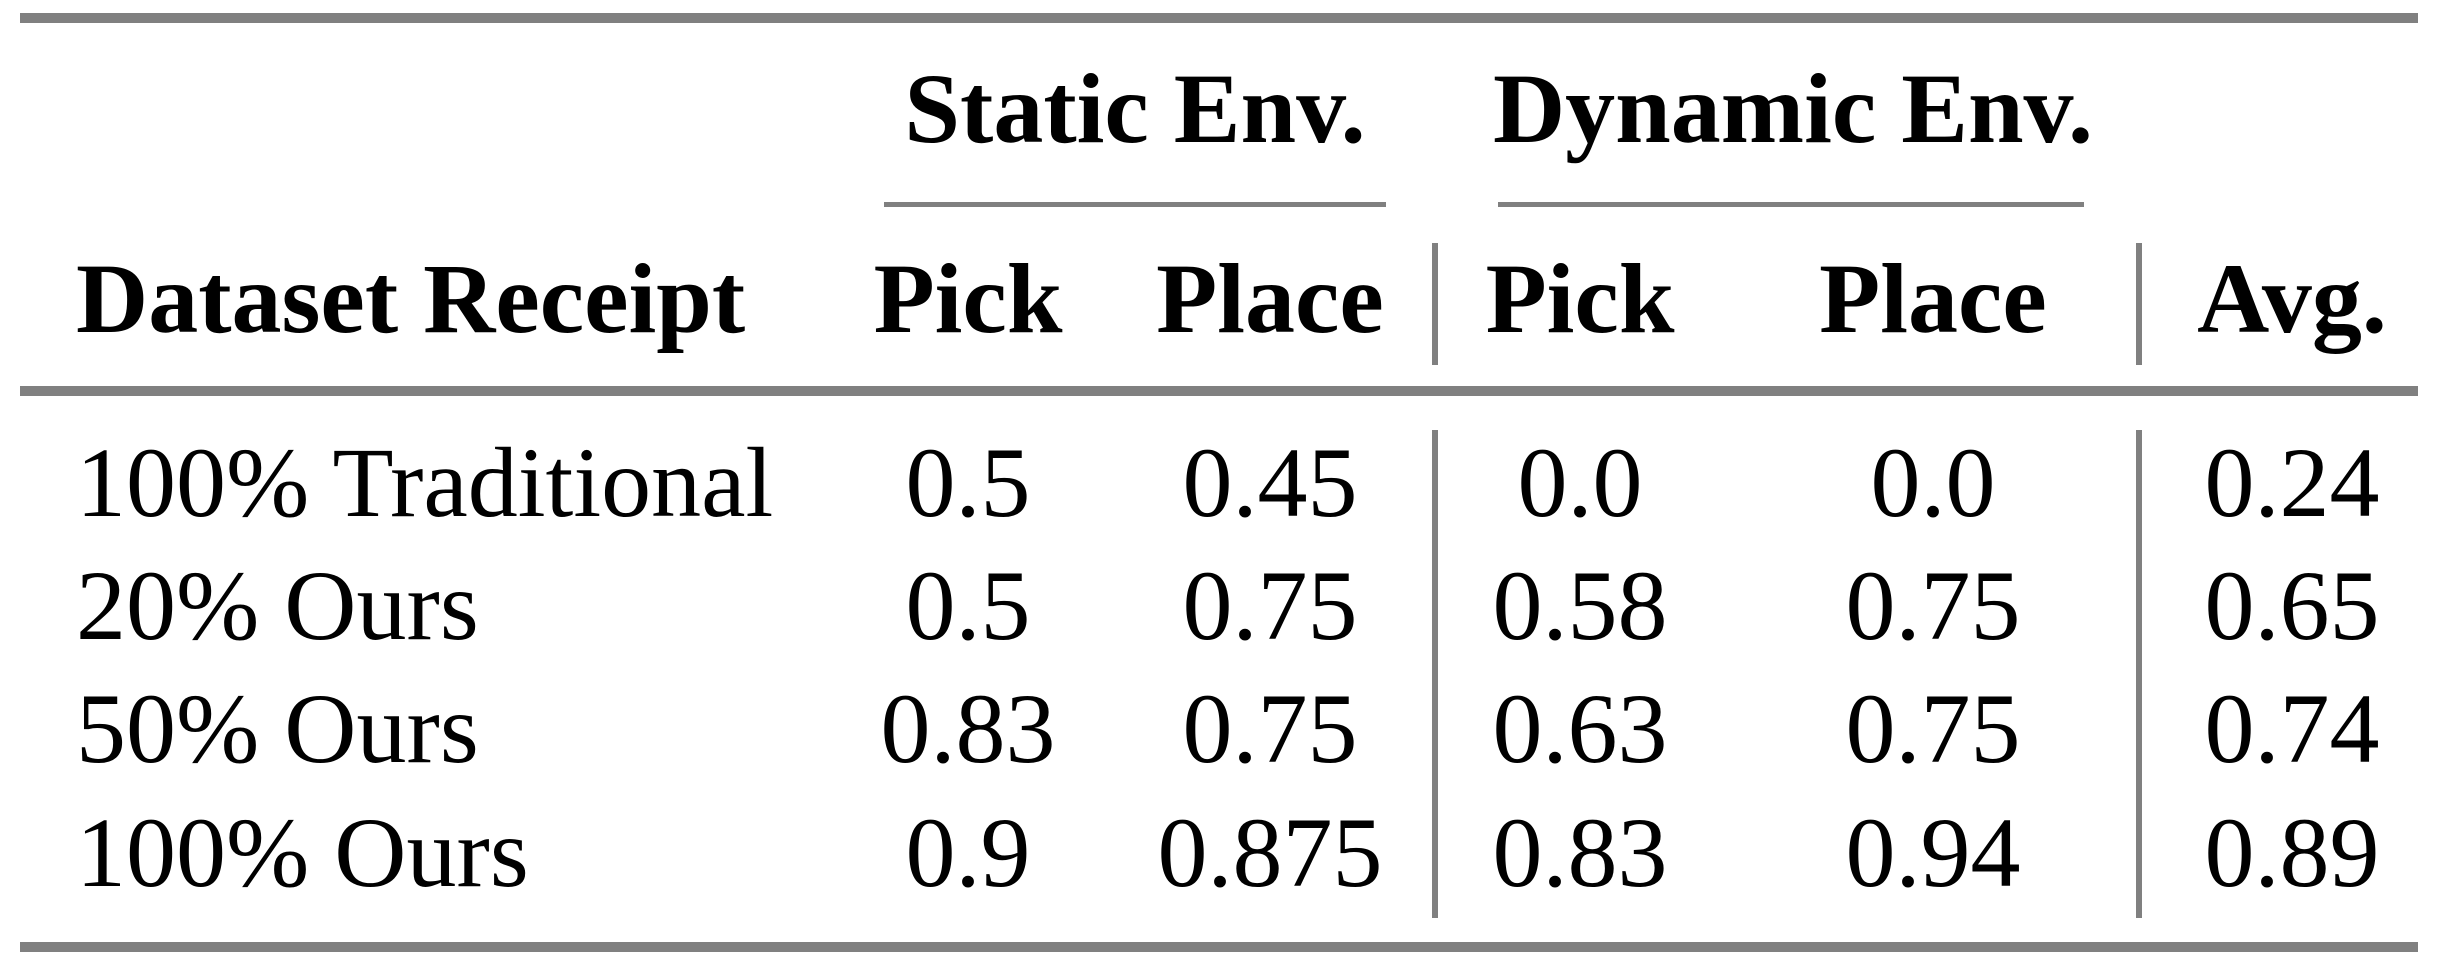 The height and width of the screenshot is (966, 2440). What do you see at coordinates (2139, 304) in the screenshot?
I see `vertical-rule-dynamic-avg-header` at bounding box center [2139, 304].